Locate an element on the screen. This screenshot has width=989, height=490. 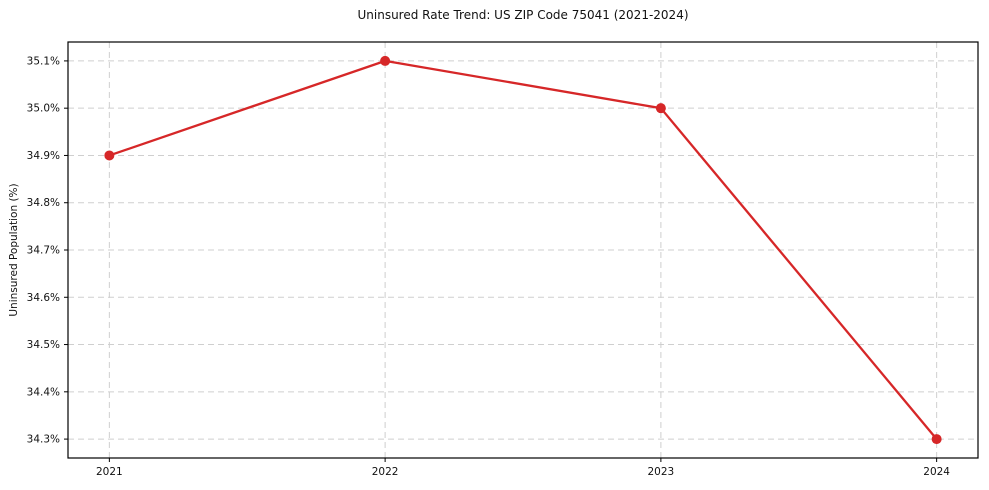
y-tick-label: 34.4% is located at coordinates (43, 392).